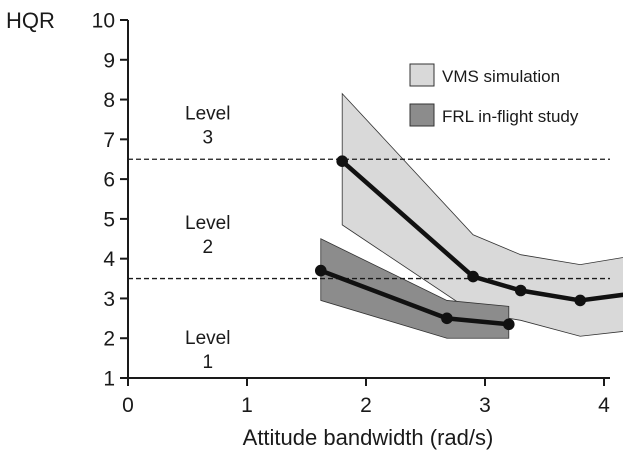 The image size is (623, 452). I want to click on legend-label-1: FRL in-flight study, so click(510, 116).